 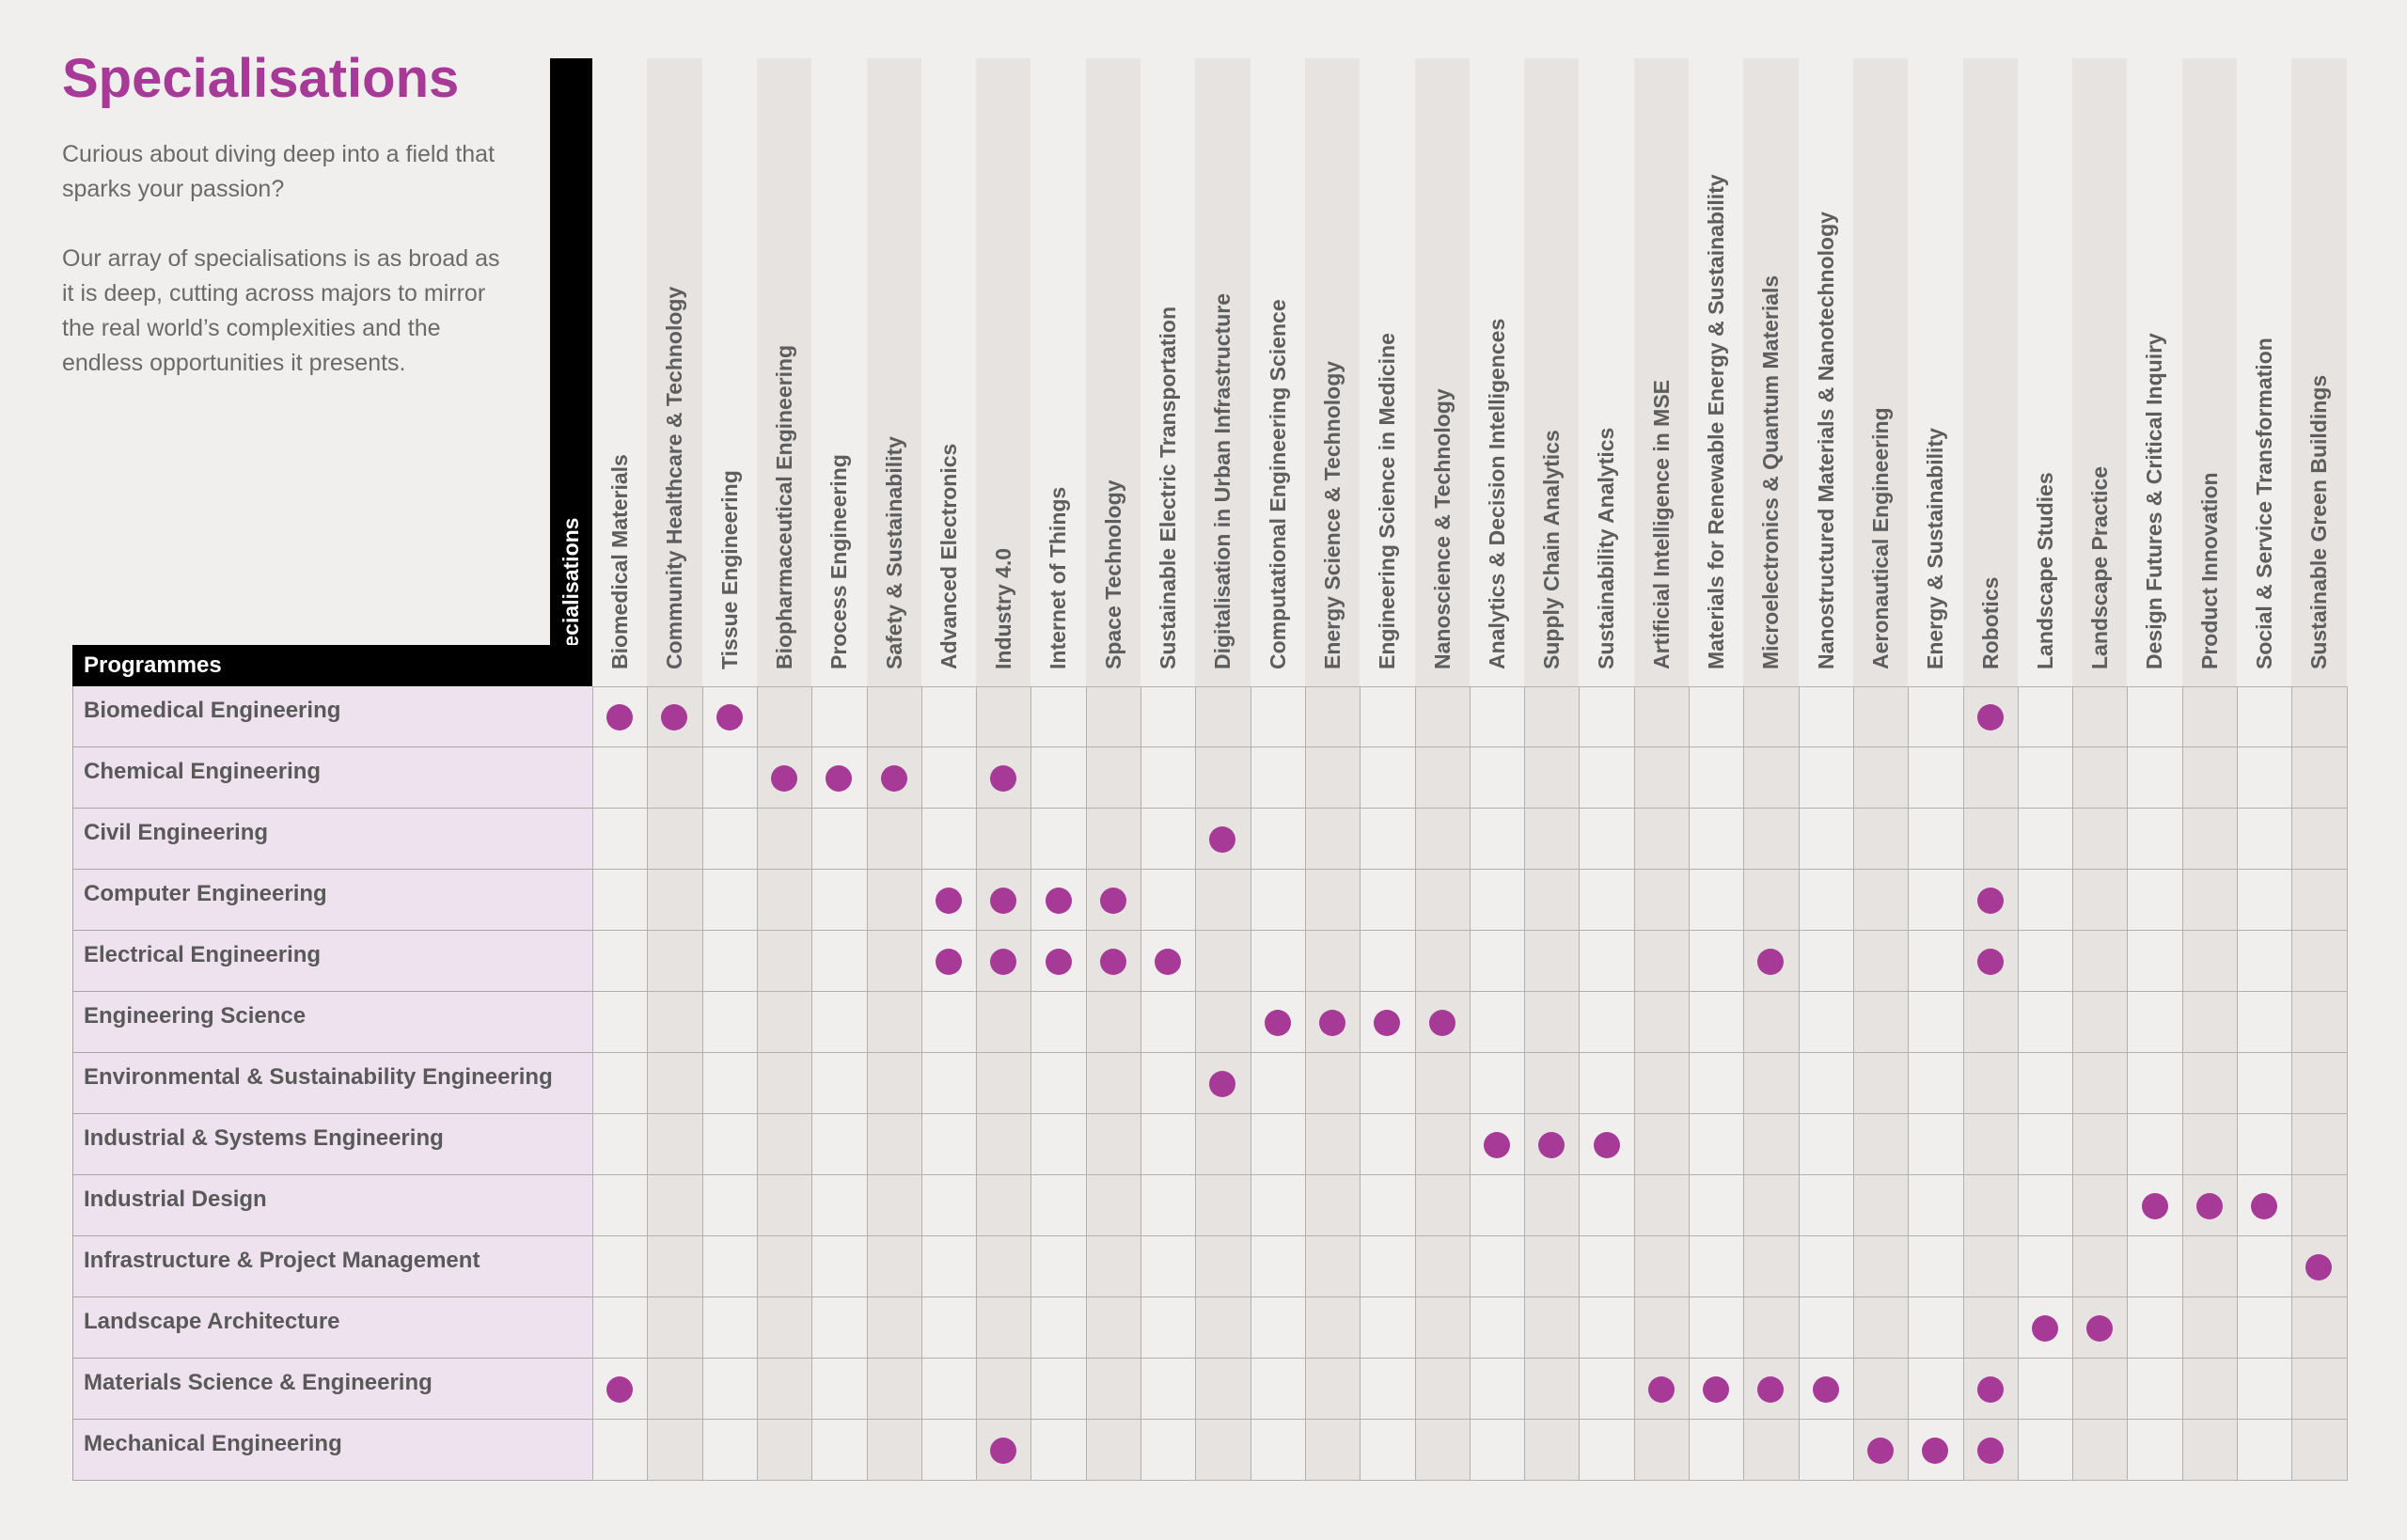 What do you see at coordinates (203, 955) in the screenshot?
I see `programme-label: Electrical Engineering` at bounding box center [203, 955].